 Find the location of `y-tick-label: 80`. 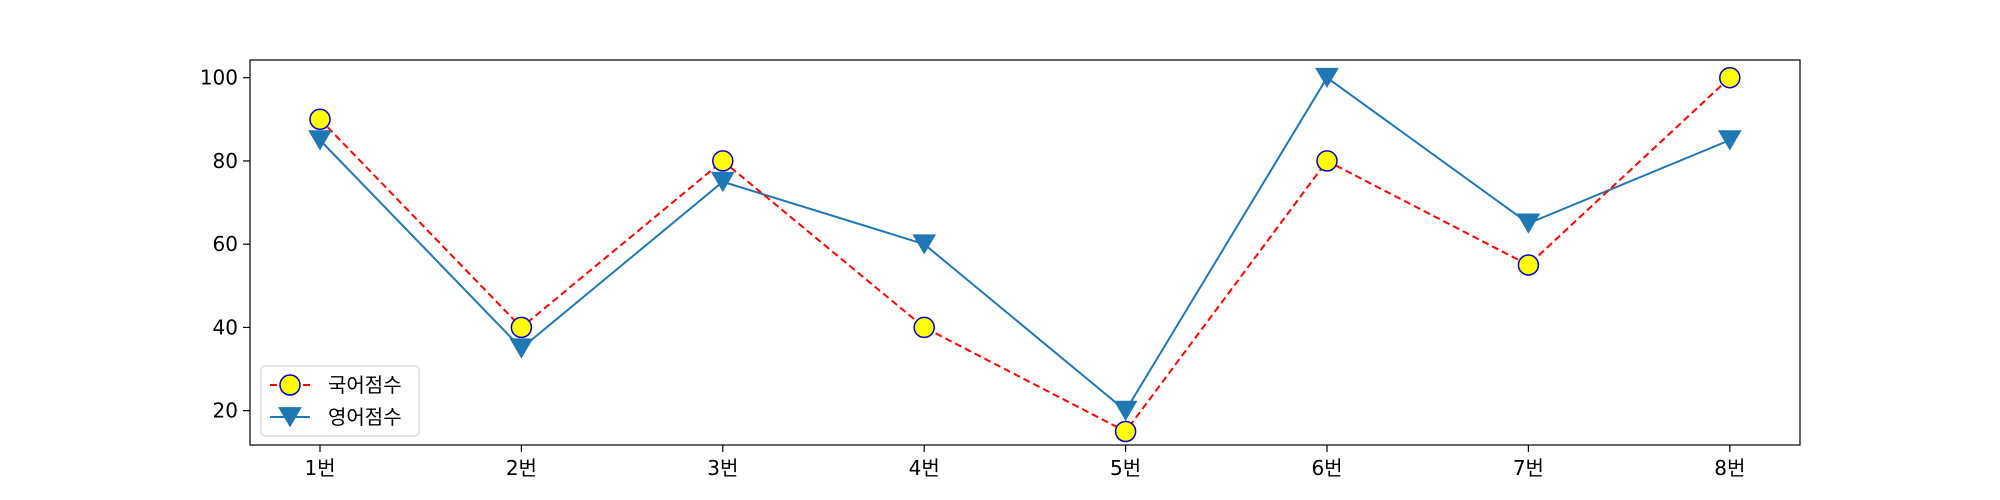

y-tick-label: 80 is located at coordinates (225, 161).